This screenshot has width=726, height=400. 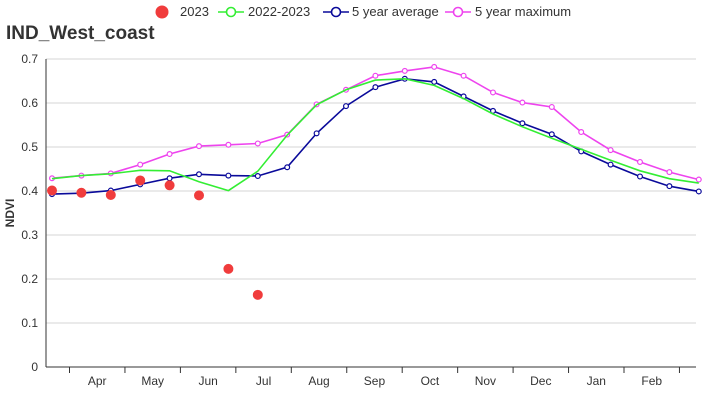 I want to click on x-tick-label: Apr, so click(x=97, y=381).